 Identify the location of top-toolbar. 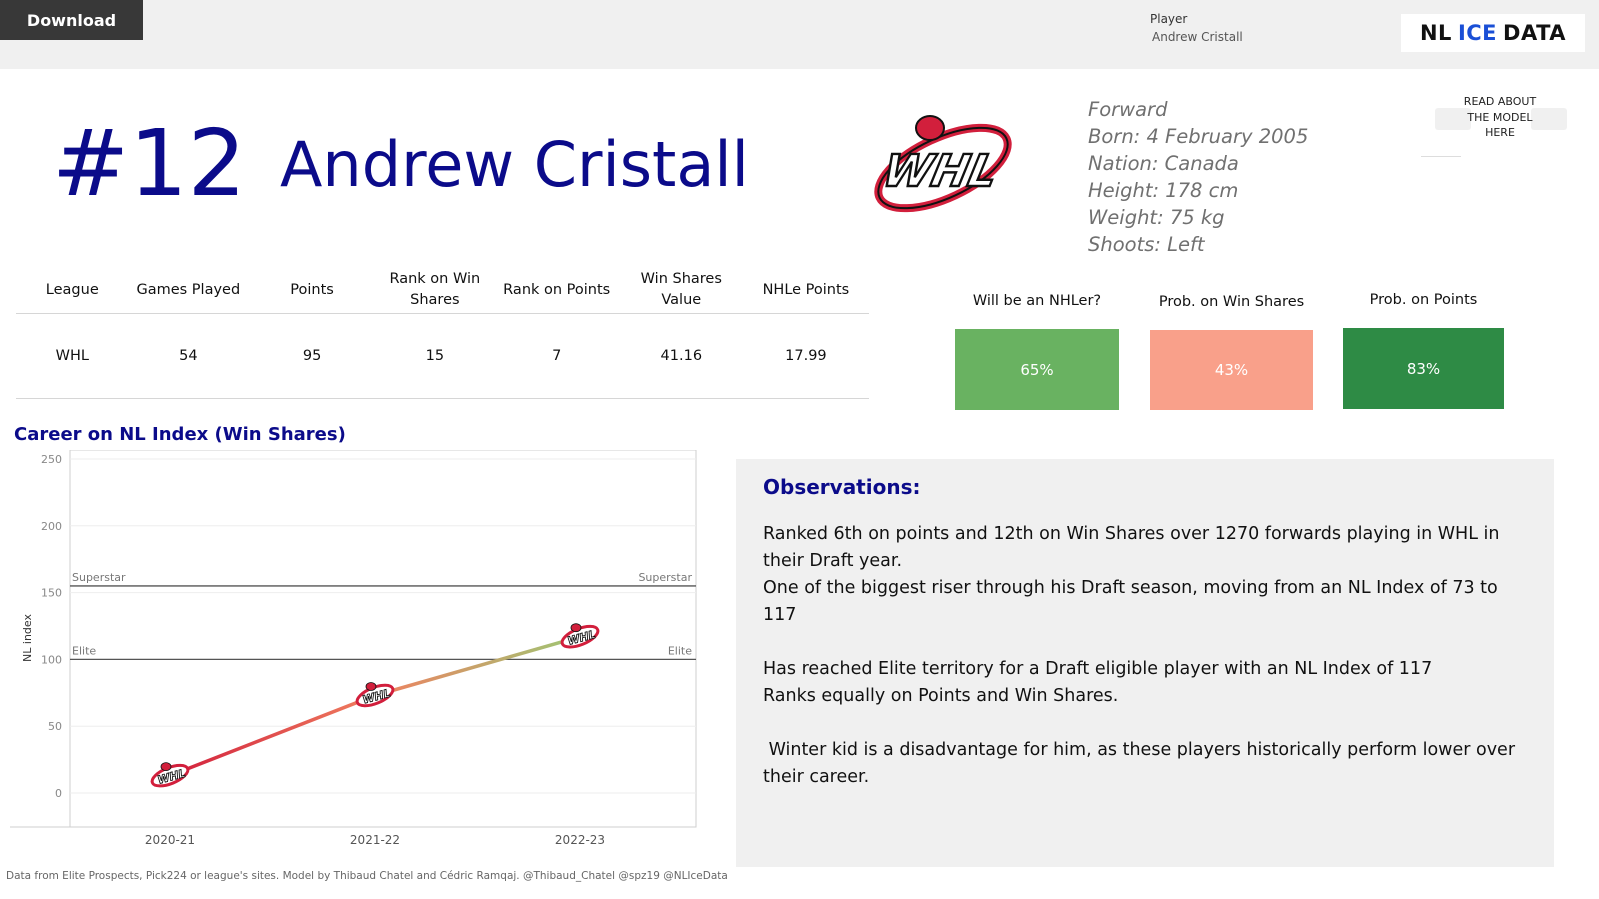
(799, 34).